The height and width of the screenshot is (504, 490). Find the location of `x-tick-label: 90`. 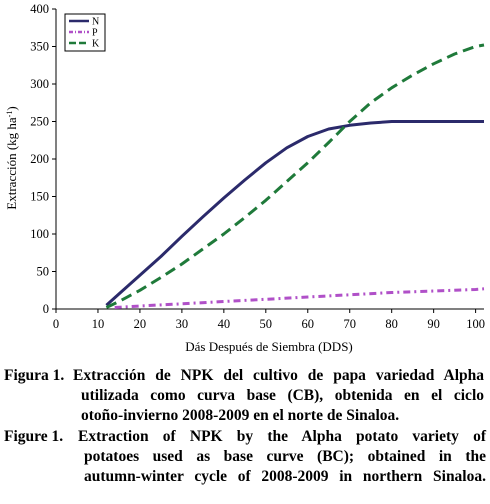

x-tick-label: 90 is located at coordinates (433, 324).